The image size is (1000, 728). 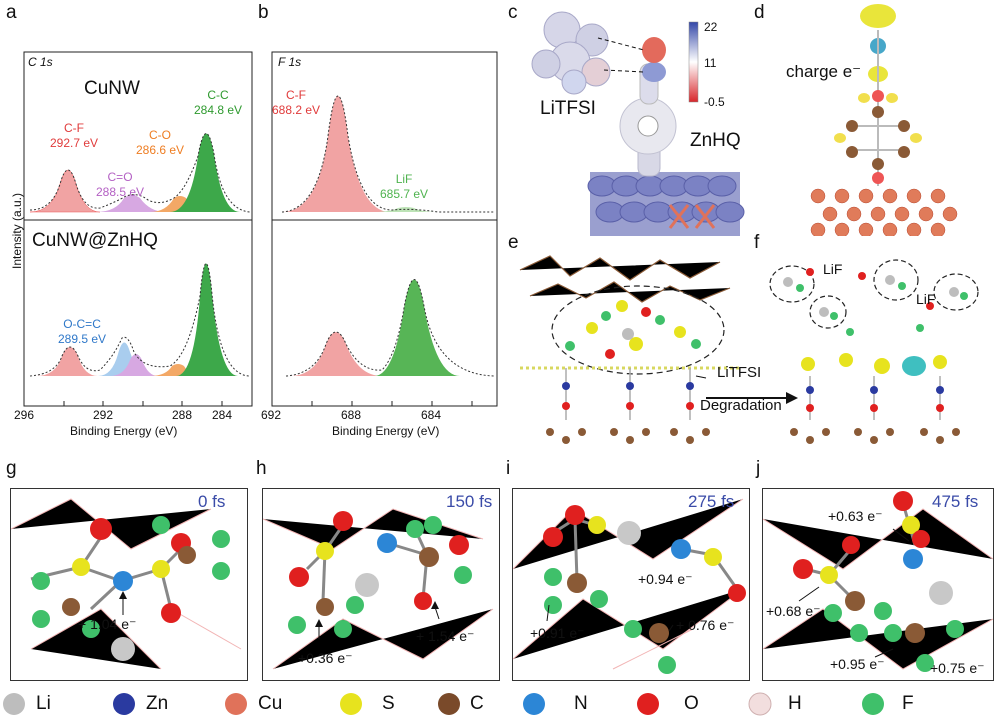 What do you see at coordinates (957, 668) in the screenshot?
I see `md-charge-j-4: +0.75 e⁻` at bounding box center [957, 668].